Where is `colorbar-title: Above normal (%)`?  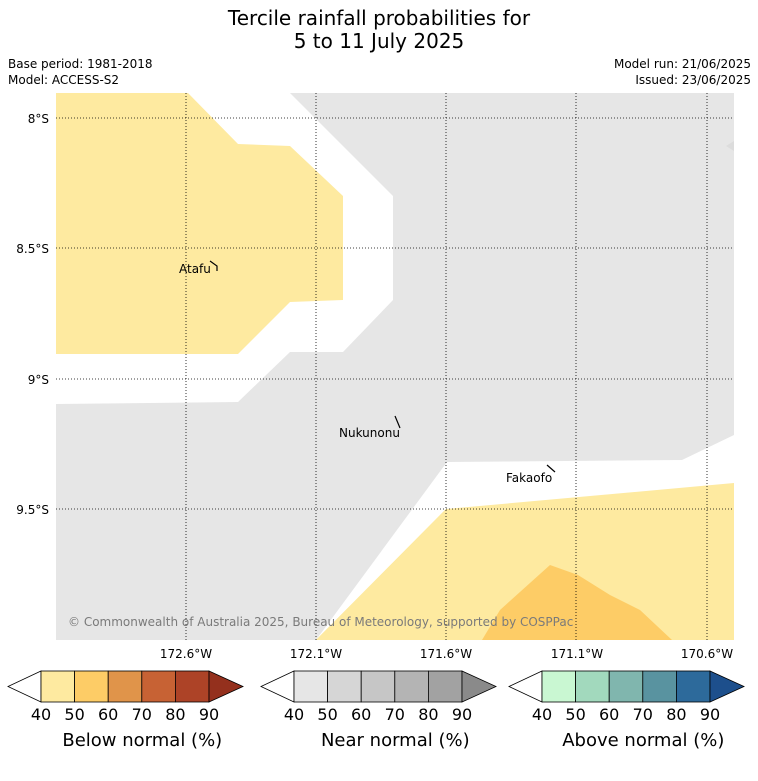
colorbar-title: Above normal (%) is located at coordinates (643, 740).